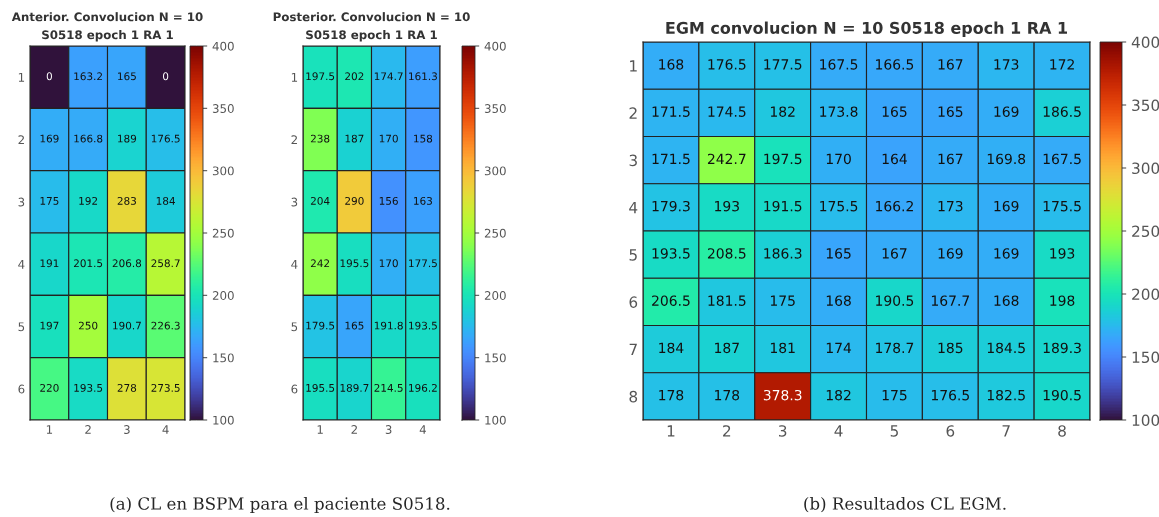 The height and width of the screenshot is (517, 1159). What do you see at coordinates (320, 325) in the screenshot?
I see `data-label: 179.5` at bounding box center [320, 325].